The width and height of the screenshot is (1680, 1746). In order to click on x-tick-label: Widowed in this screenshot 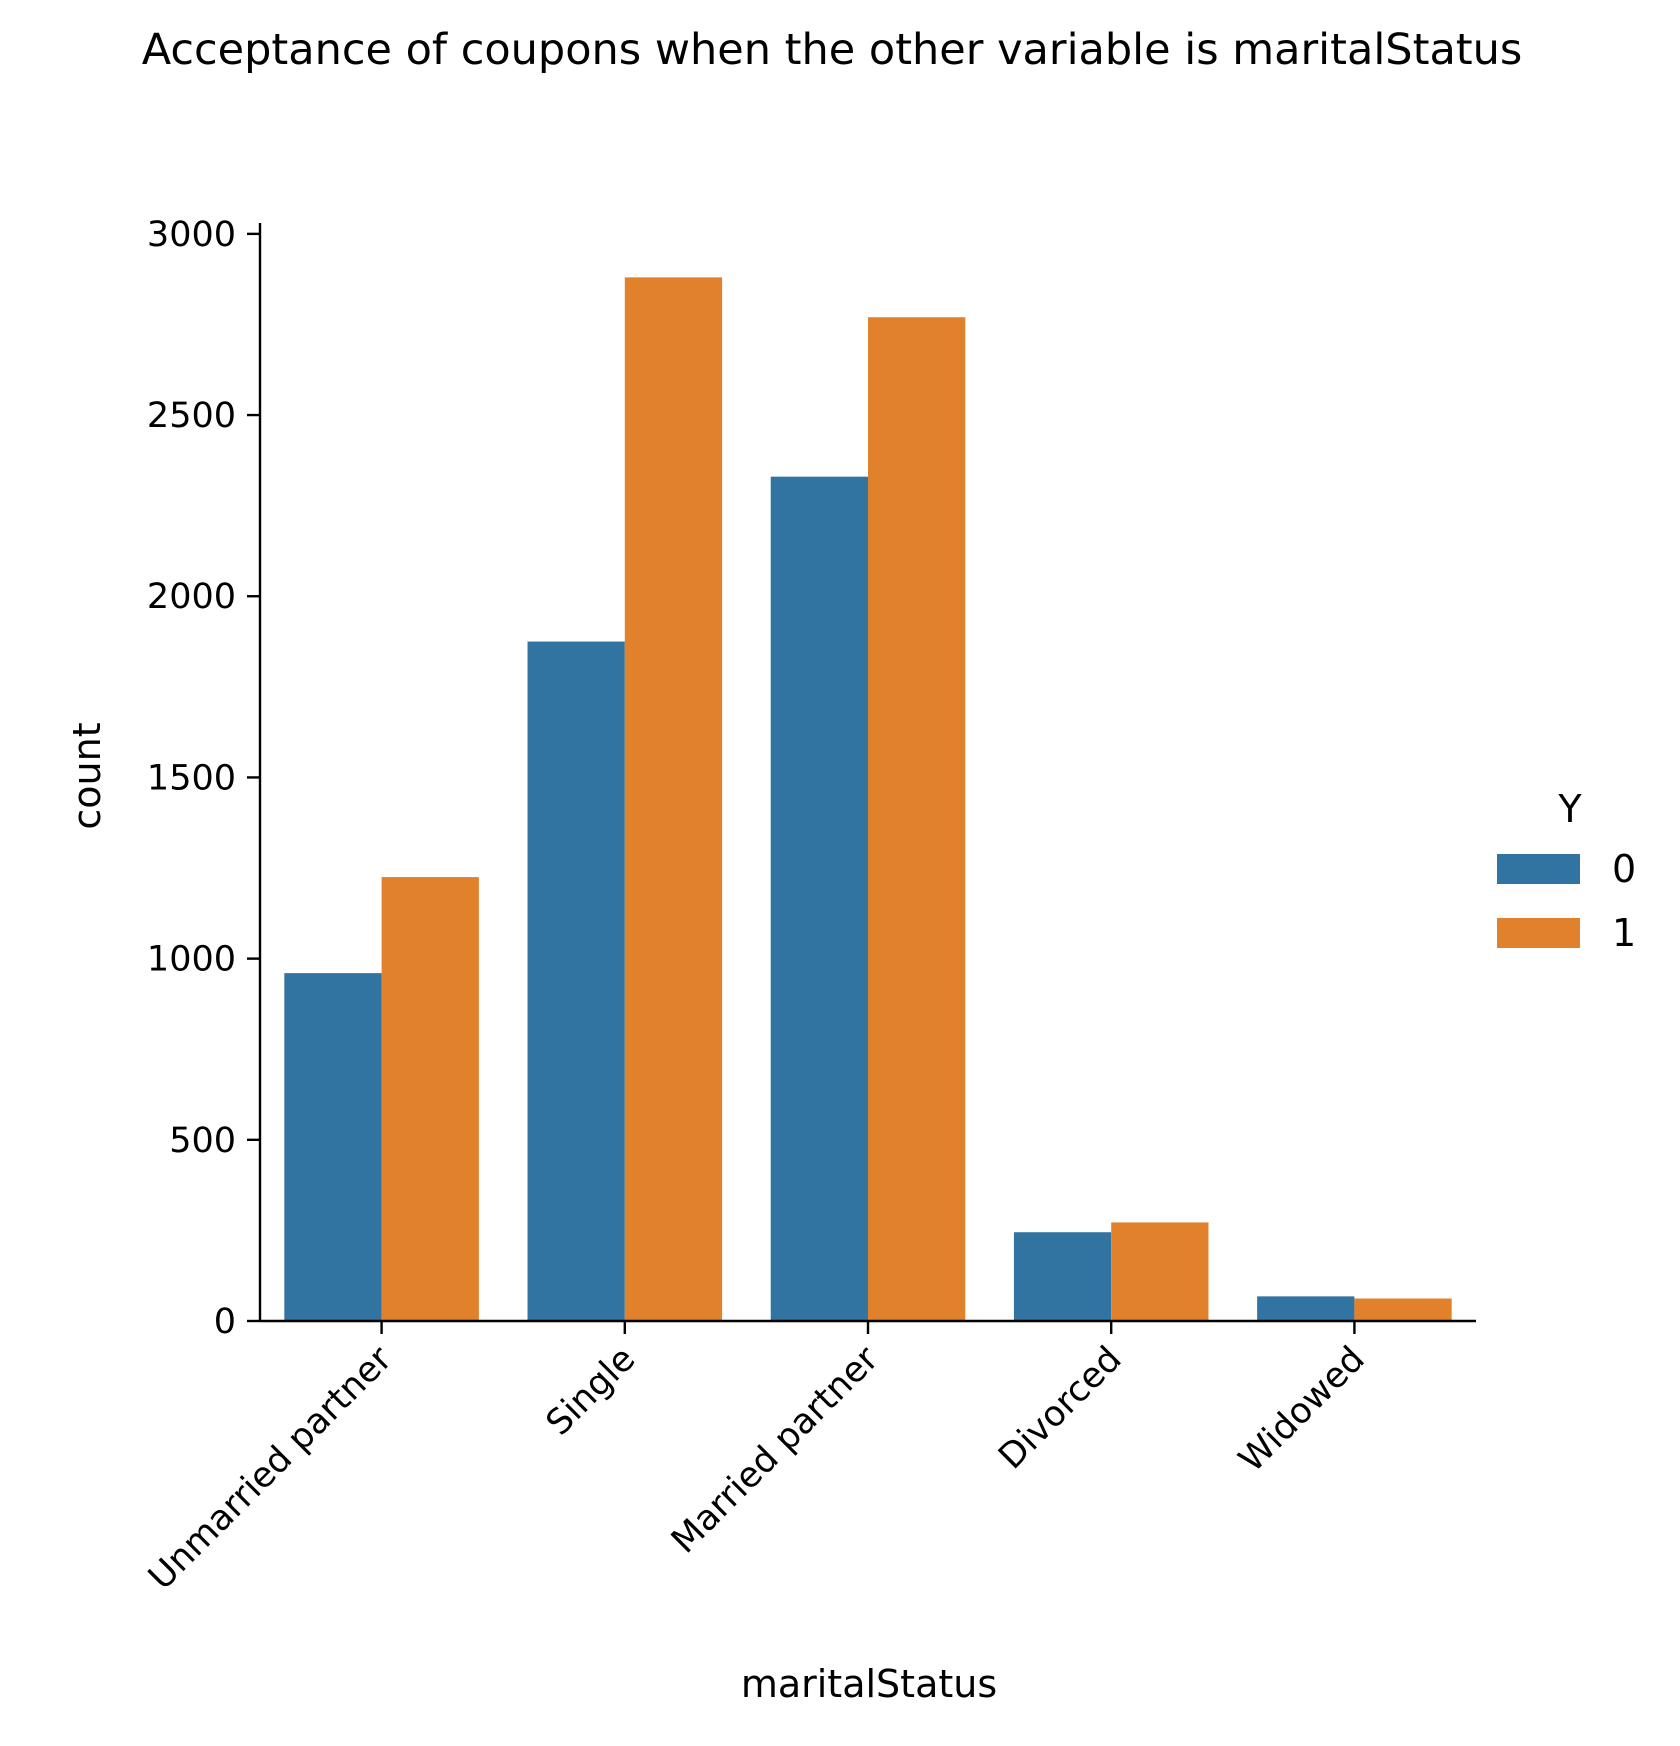, I will do `click(1302, 1409)`.